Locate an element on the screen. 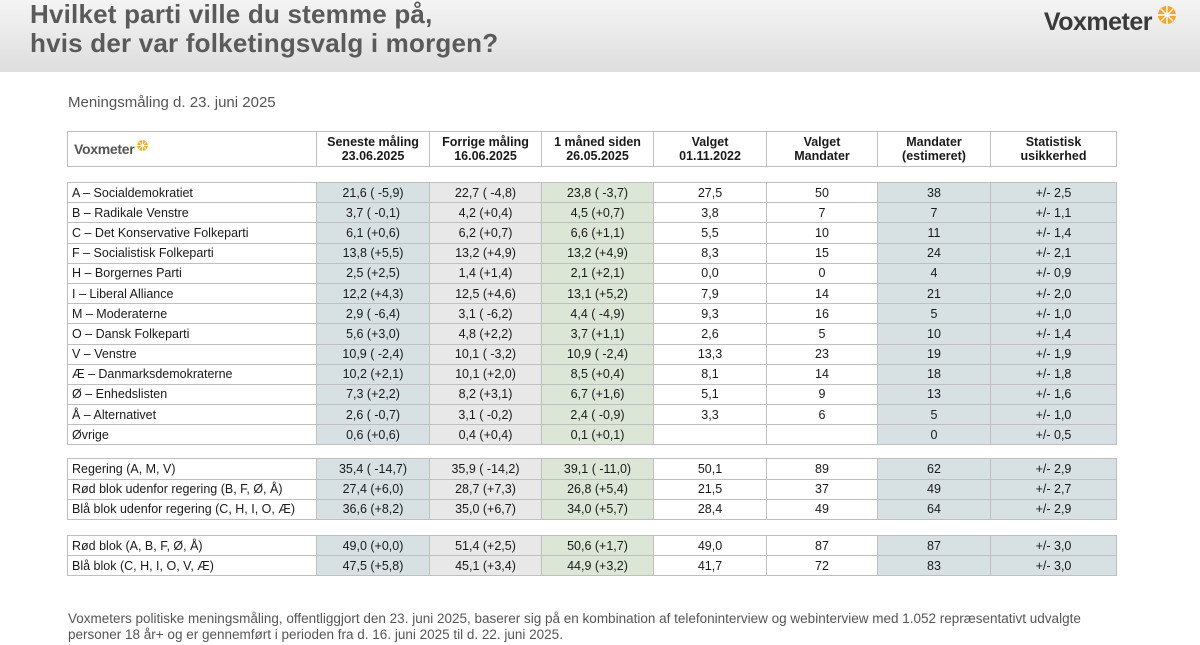 This screenshot has width=1200, height=645. table-brand-name: Voxmeter is located at coordinates (104, 148).